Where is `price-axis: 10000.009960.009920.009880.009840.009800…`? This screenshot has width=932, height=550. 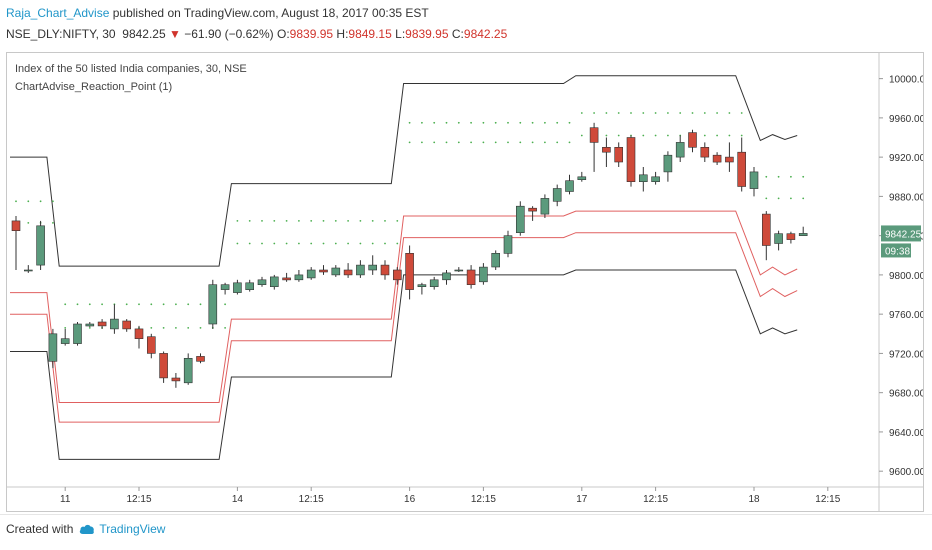 price-axis: 10000.009960.009920.009880.009840.009800… is located at coordinates (905, 277).